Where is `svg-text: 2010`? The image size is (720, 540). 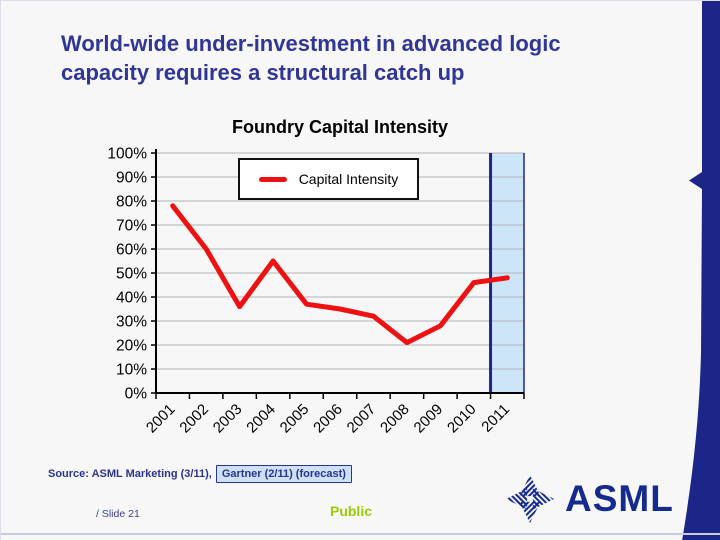 svg-text: 2010 is located at coordinates (462, 419).